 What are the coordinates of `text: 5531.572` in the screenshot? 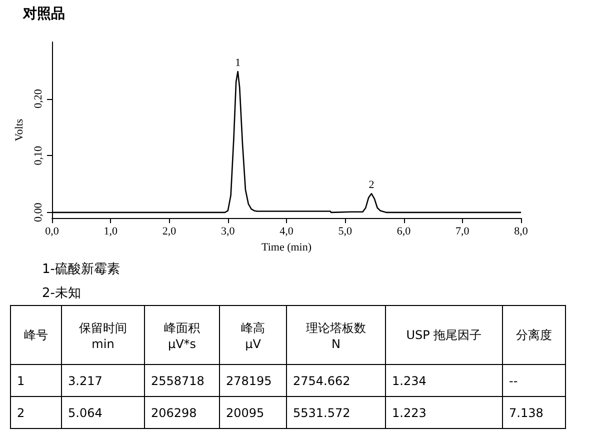 It's located at (336, 412).